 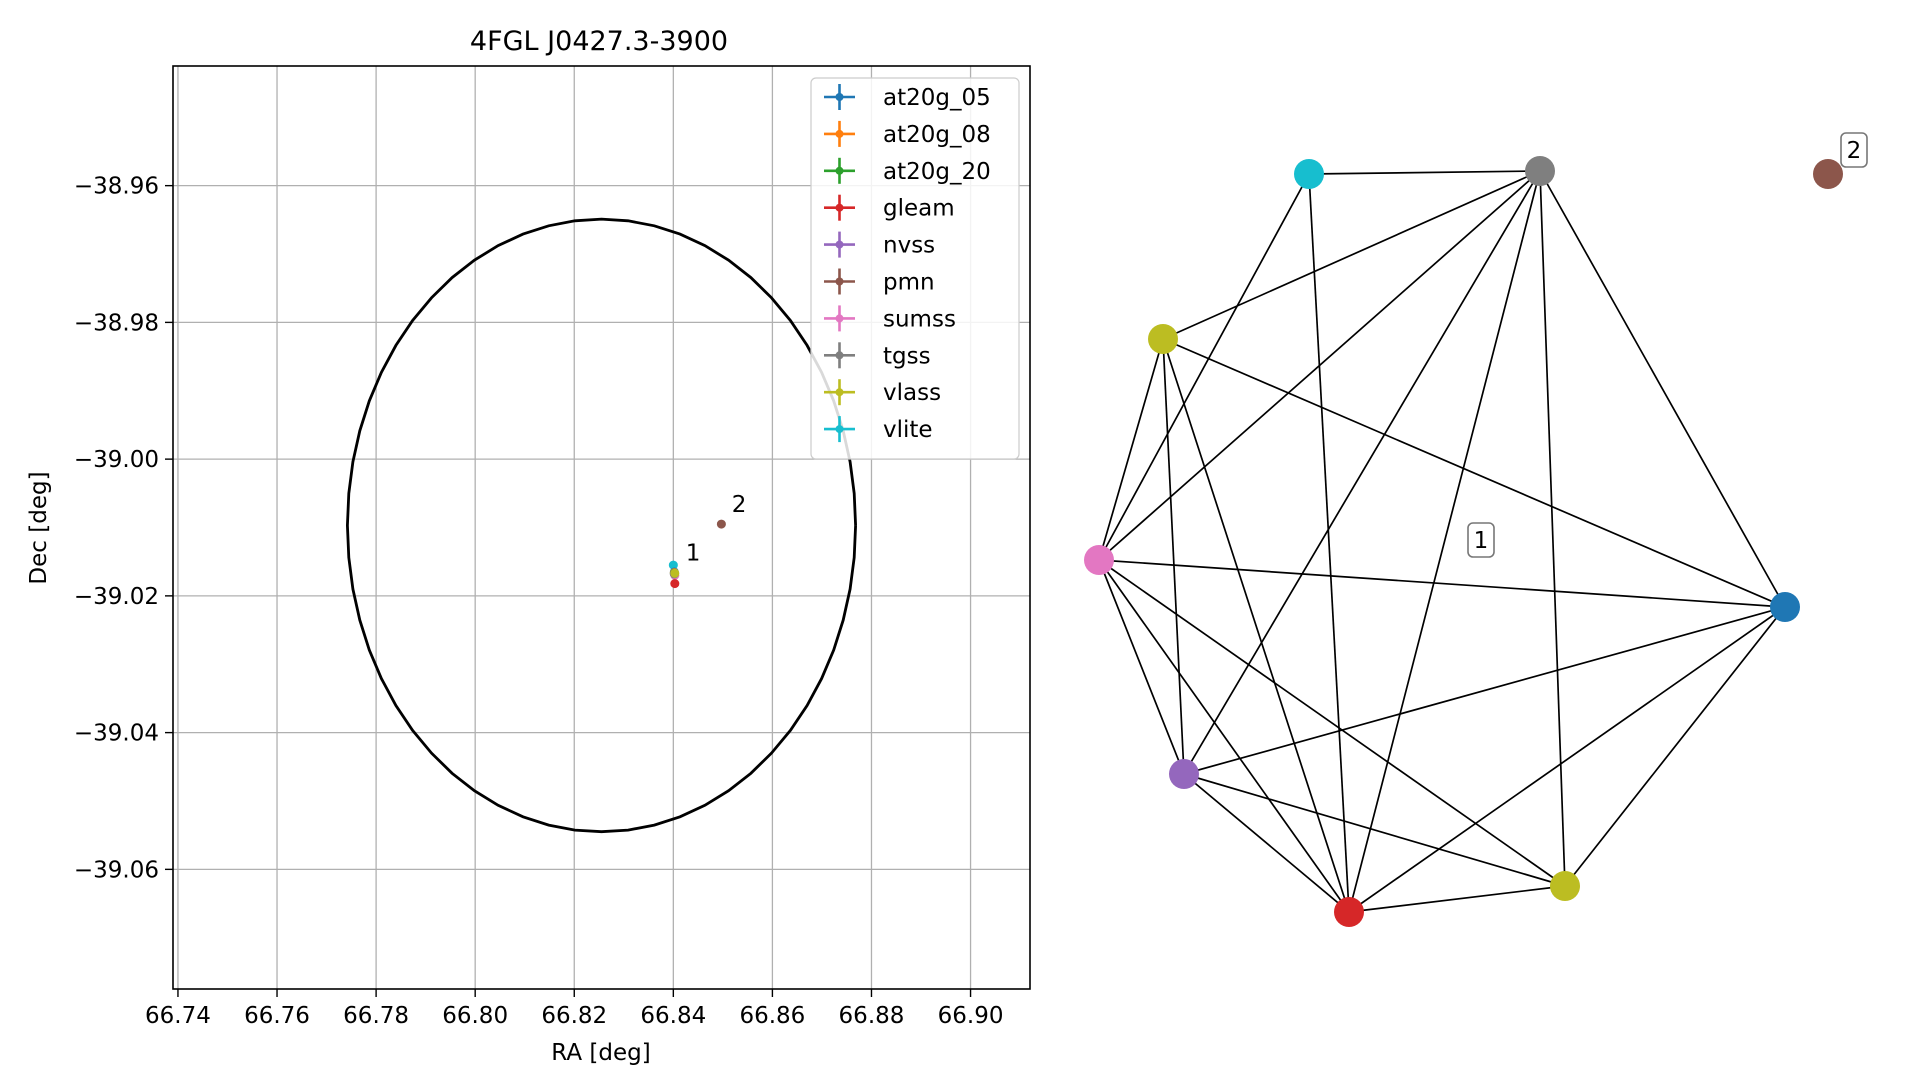 I want to click on network-node-nvss, so click(x=1184, y=774).